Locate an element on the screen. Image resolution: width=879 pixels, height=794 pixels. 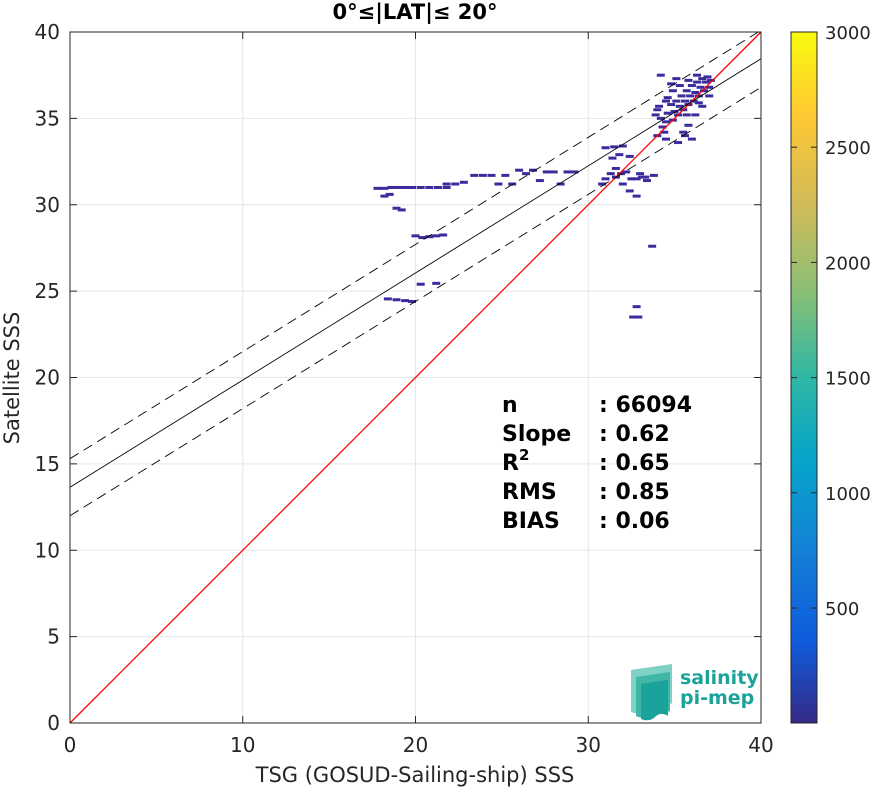
y-tick-label: 40 is located at coordinates (47, 32).